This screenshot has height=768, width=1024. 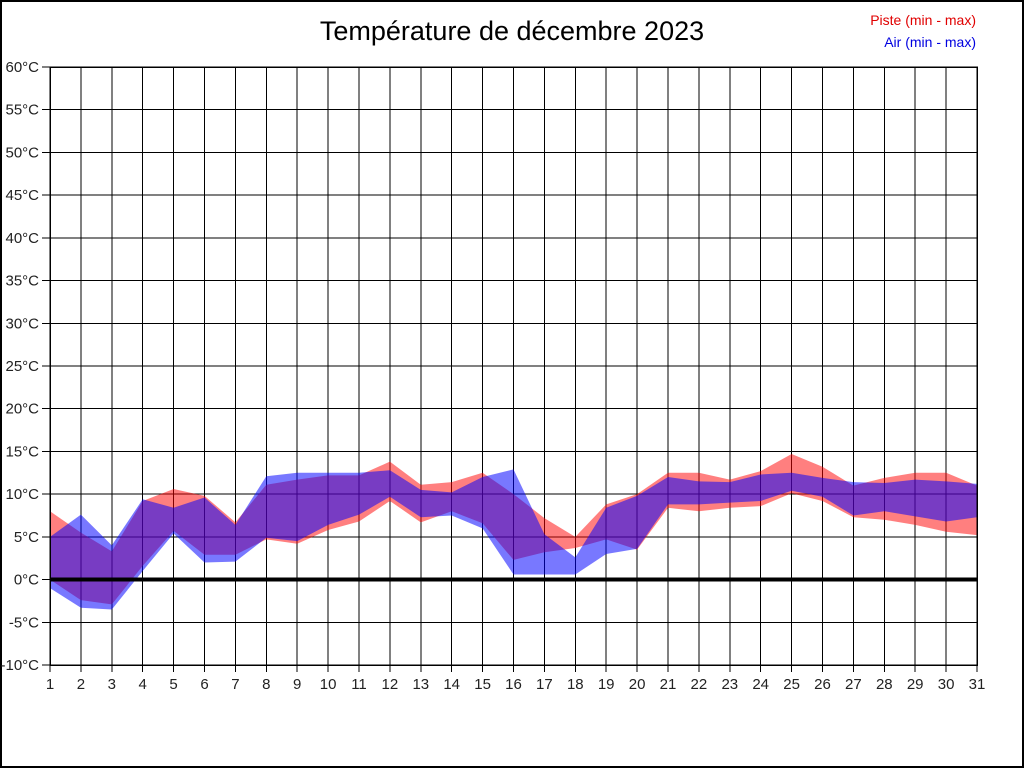 I want to click on y-tick-label: 55°C, so click(x=22, y=110).